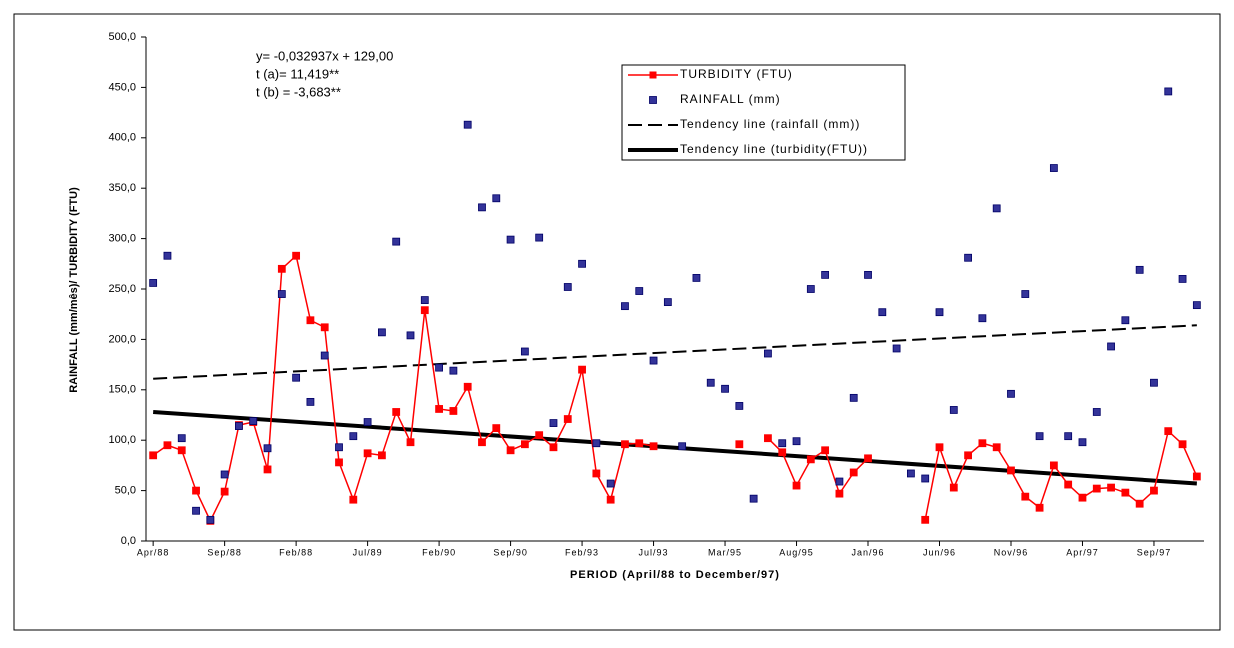 The width and height of the screenshot is (1234, 648). I want to click on legend-label: TURBIDITY (FTU), so click(736, 74).